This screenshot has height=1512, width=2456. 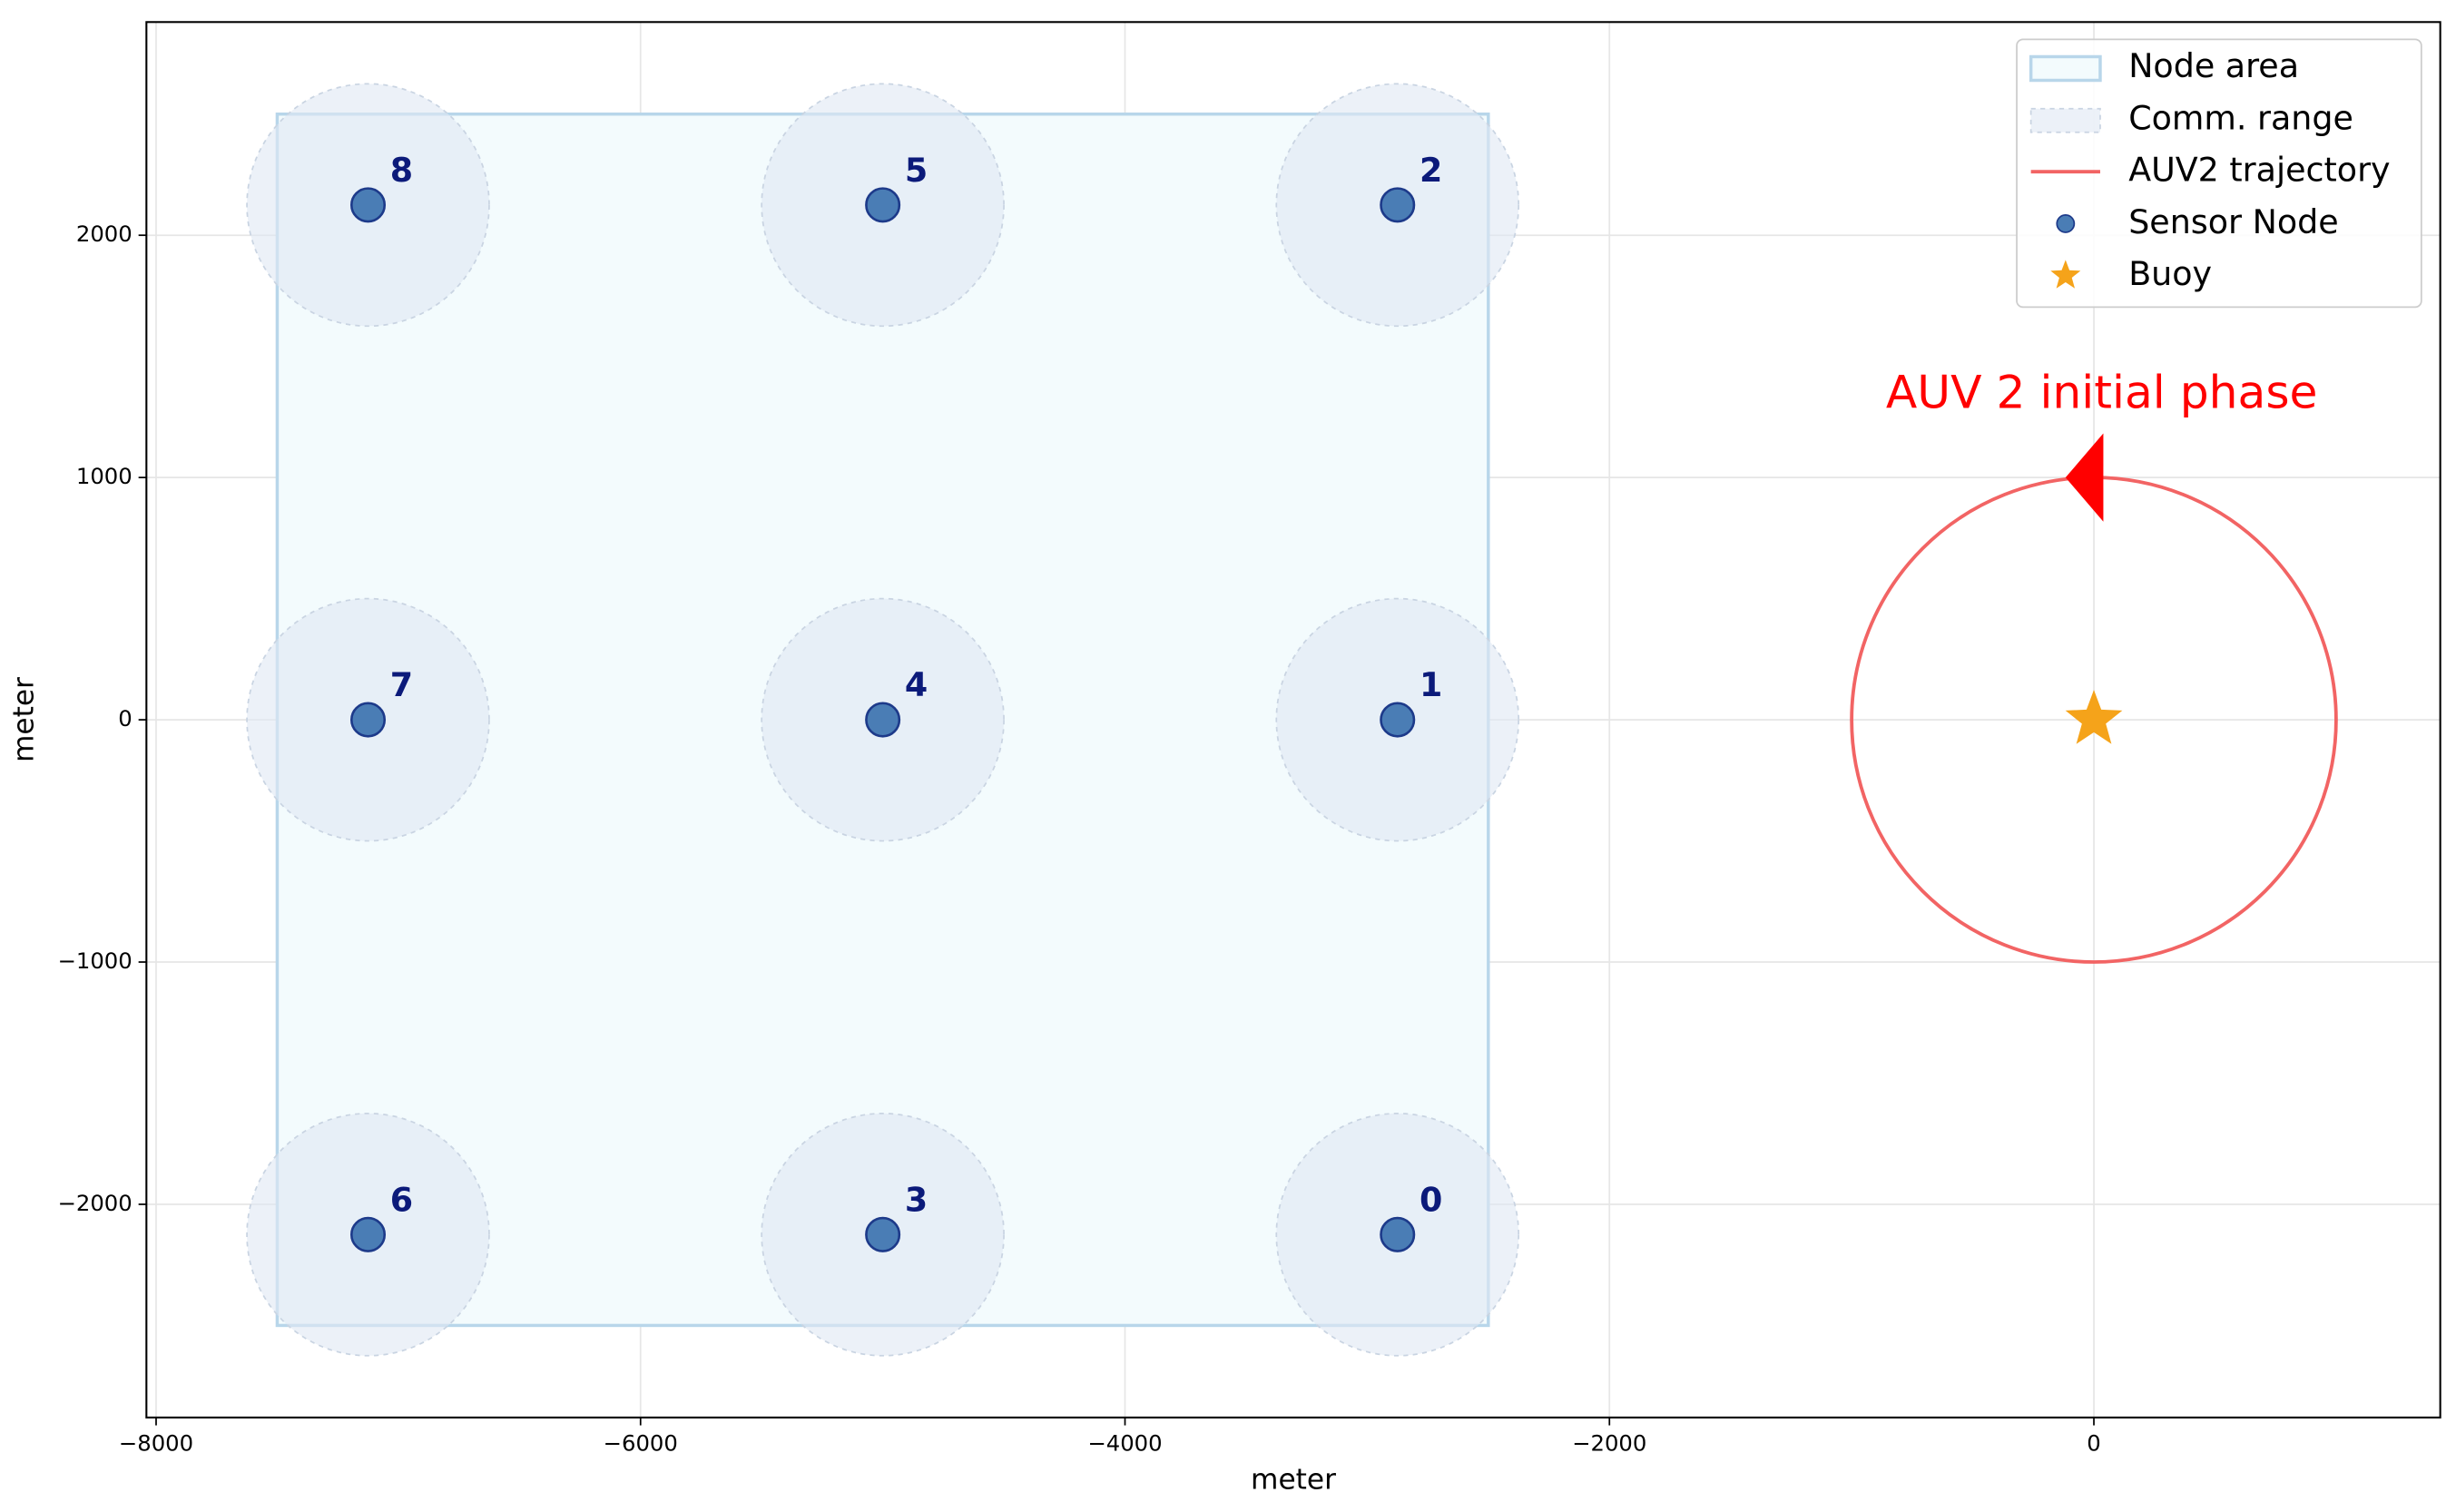 What do you see at coordinates (24, 719) in the screenshot?
I see `y-axis-label: meter` at bounding box center [24, 719].